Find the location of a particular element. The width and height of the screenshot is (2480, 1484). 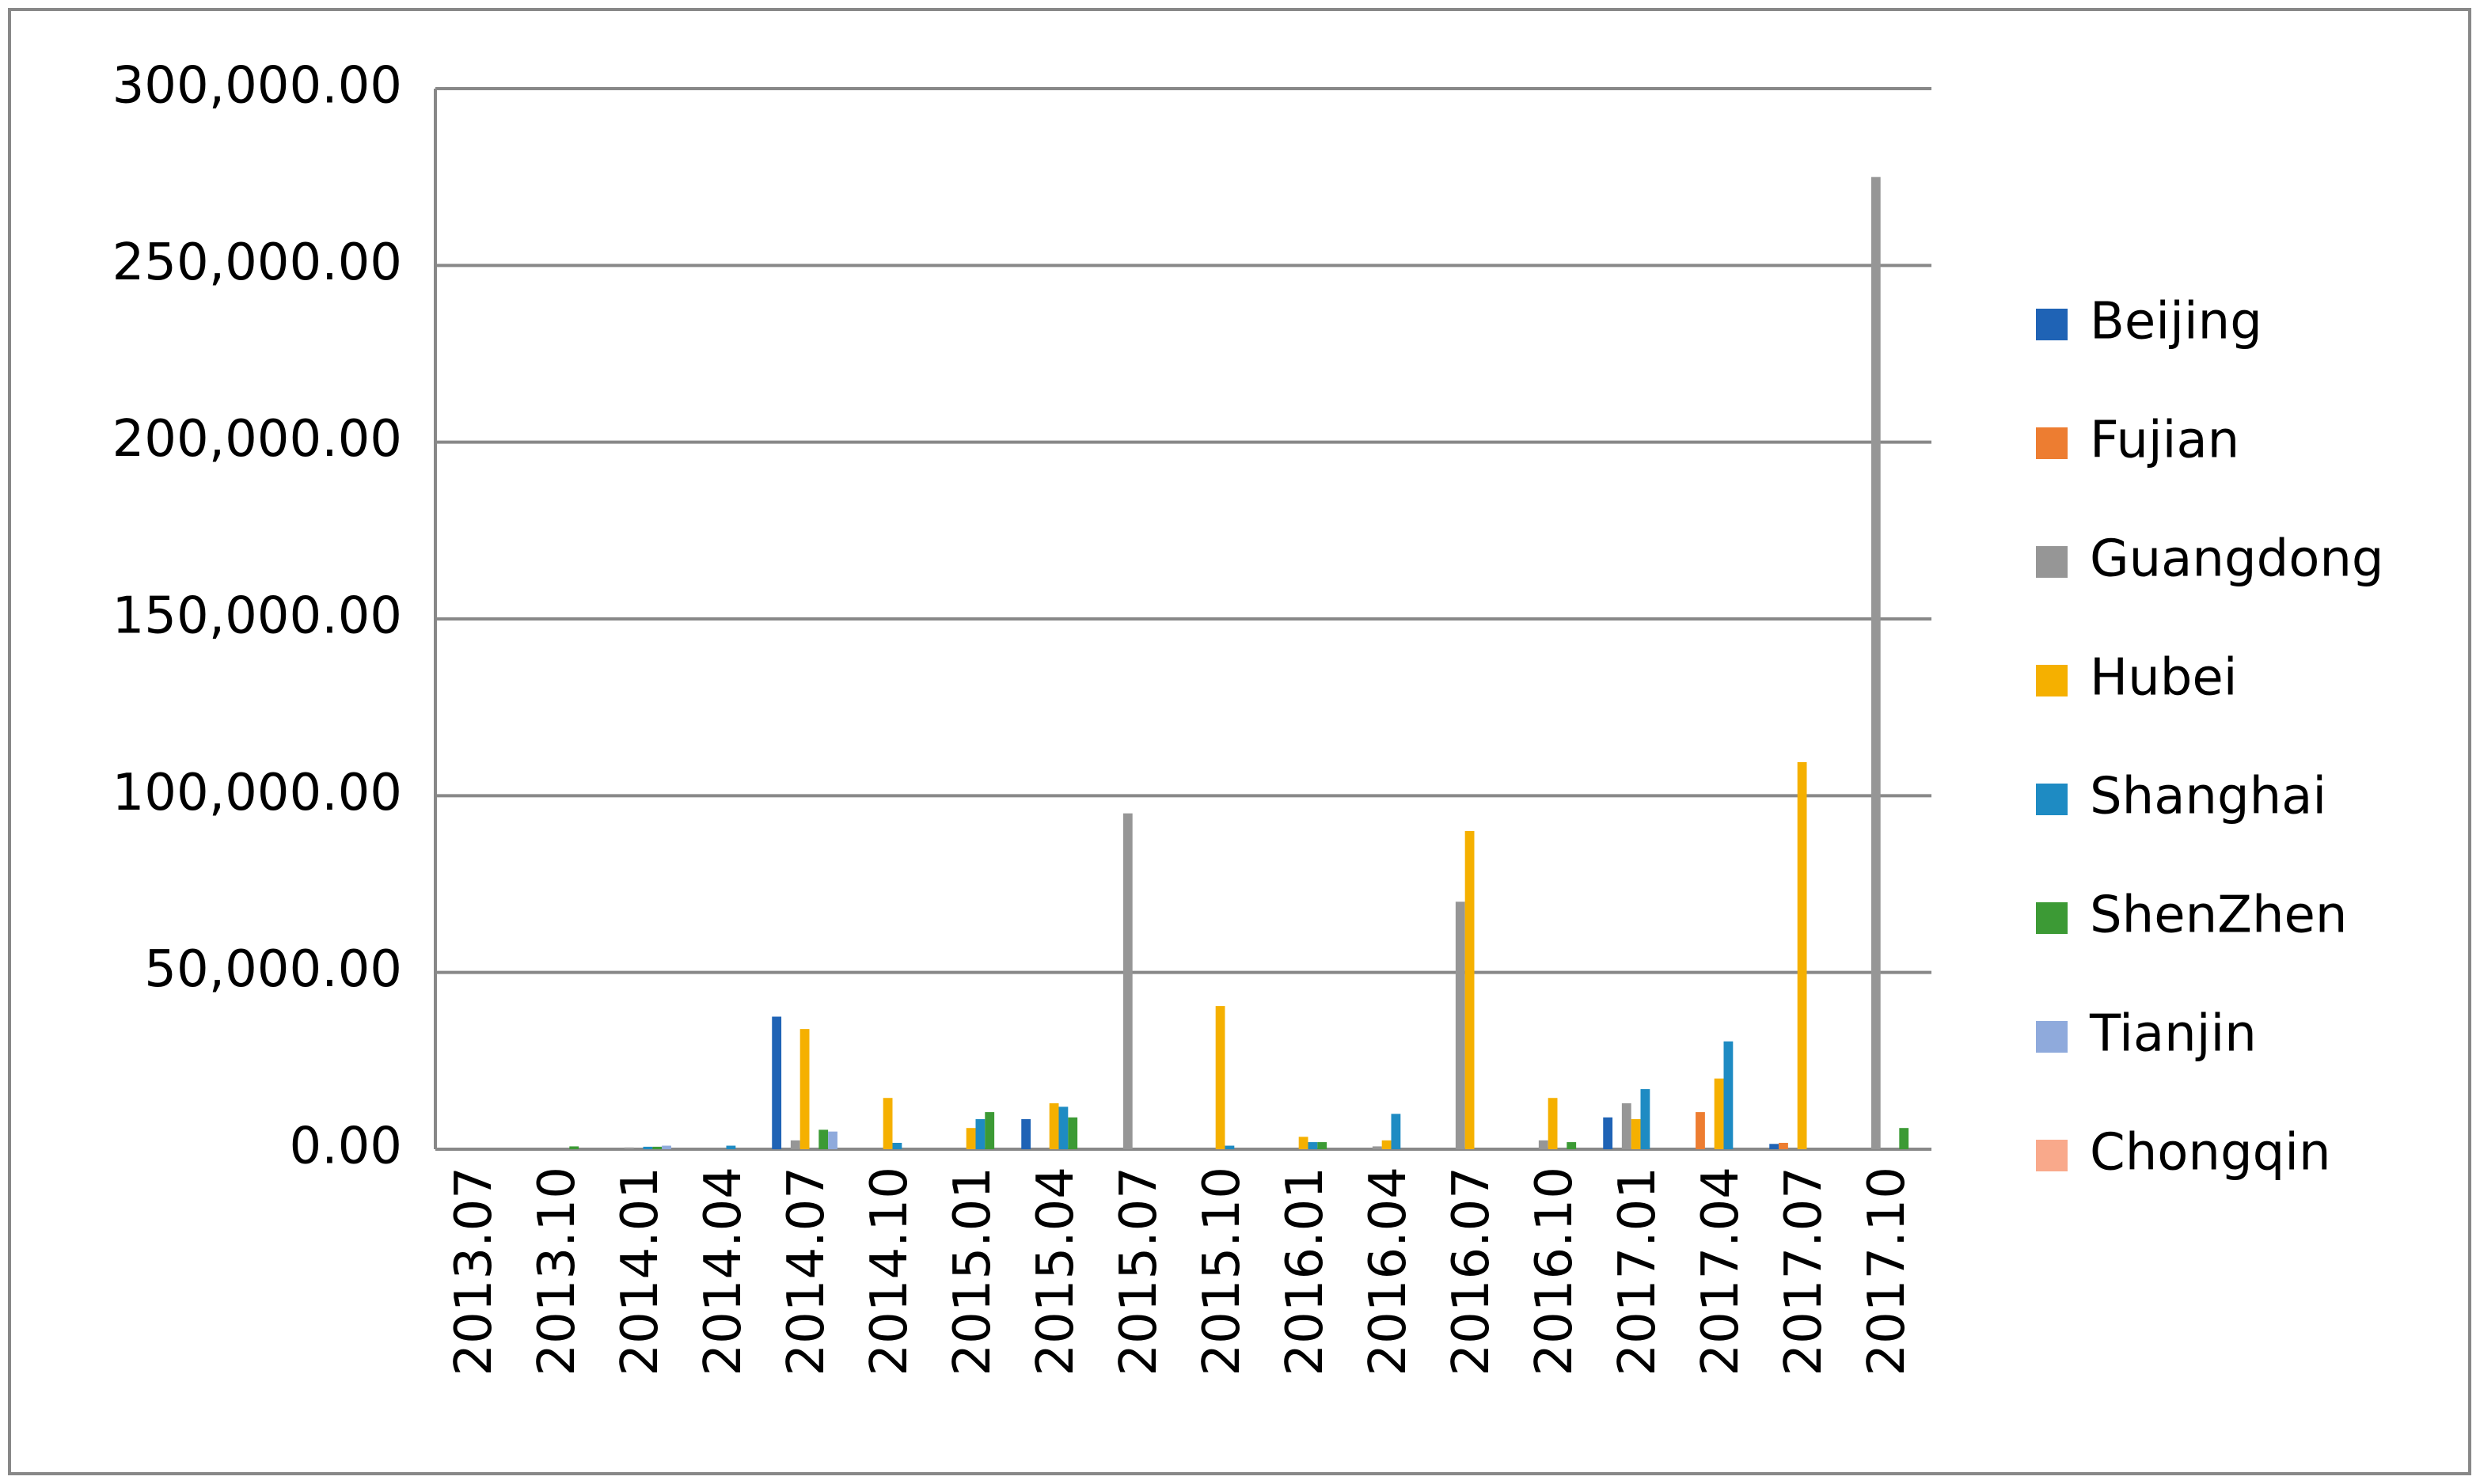

y-tick-label: 50,000.00 is located at coordinates (273, 969).